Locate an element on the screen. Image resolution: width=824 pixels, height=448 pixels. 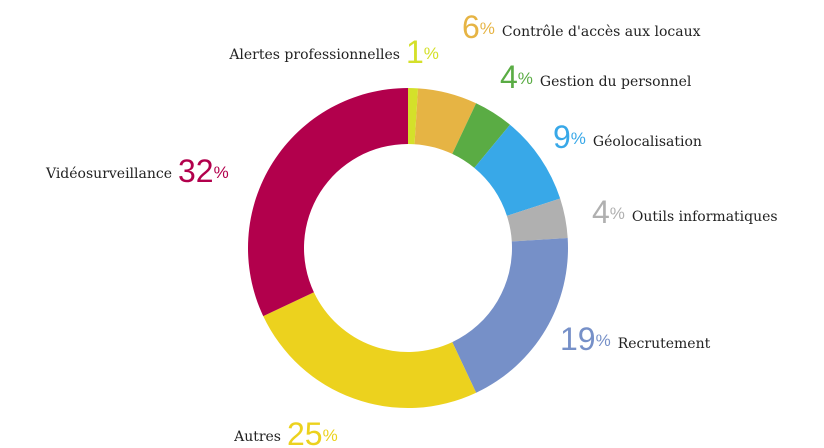
value-label: 9% is located at coordinates (569, 137).